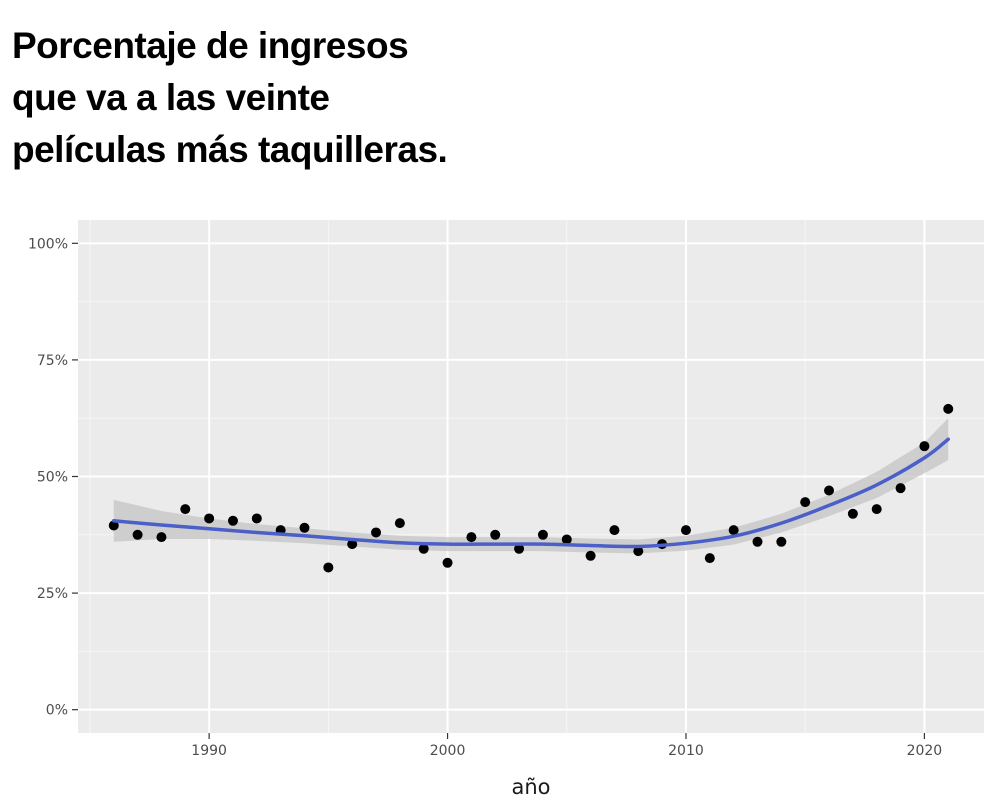  What do you see at coordinates (566, 746) in the screenshot?
I see `x-axis: 1990 2000 2010 2020` at bounding box center [566, 746].